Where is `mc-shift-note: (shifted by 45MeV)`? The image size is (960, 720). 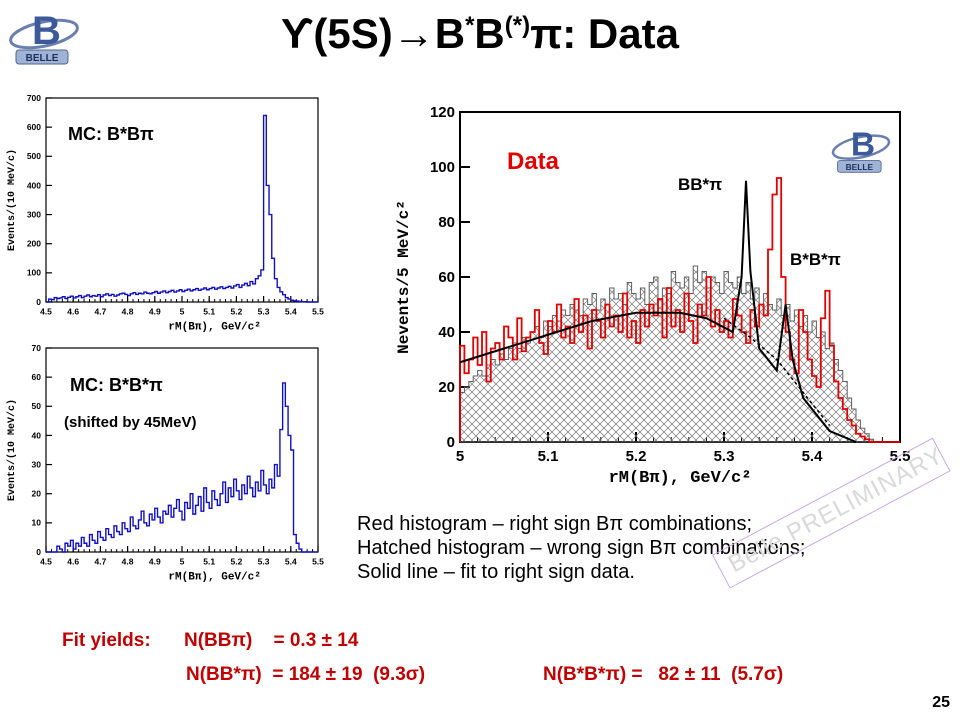 mc-shift-note: (shifted by 45MeV) is located at coordinates (130, 422).